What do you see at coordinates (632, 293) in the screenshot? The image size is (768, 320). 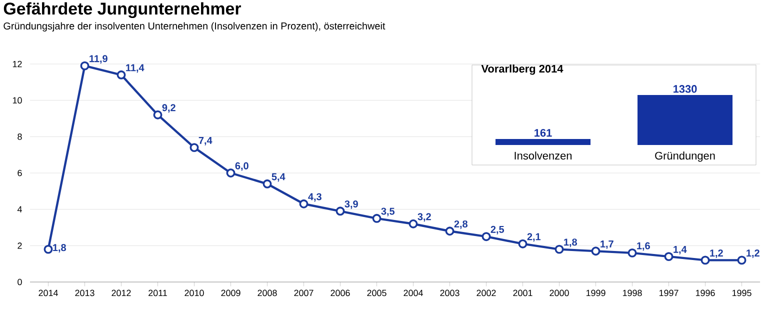 I see `x-tick-label: 1998` at bounding box center [632, 293].